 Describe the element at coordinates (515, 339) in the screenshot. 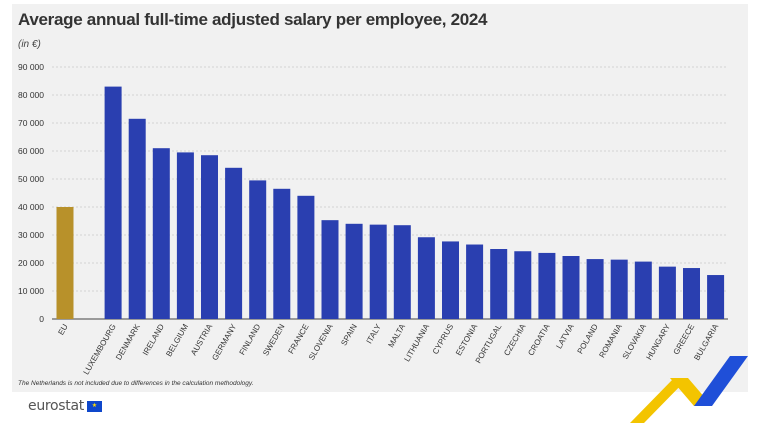

I see `x-tick-label: CZECHIA` at that location.